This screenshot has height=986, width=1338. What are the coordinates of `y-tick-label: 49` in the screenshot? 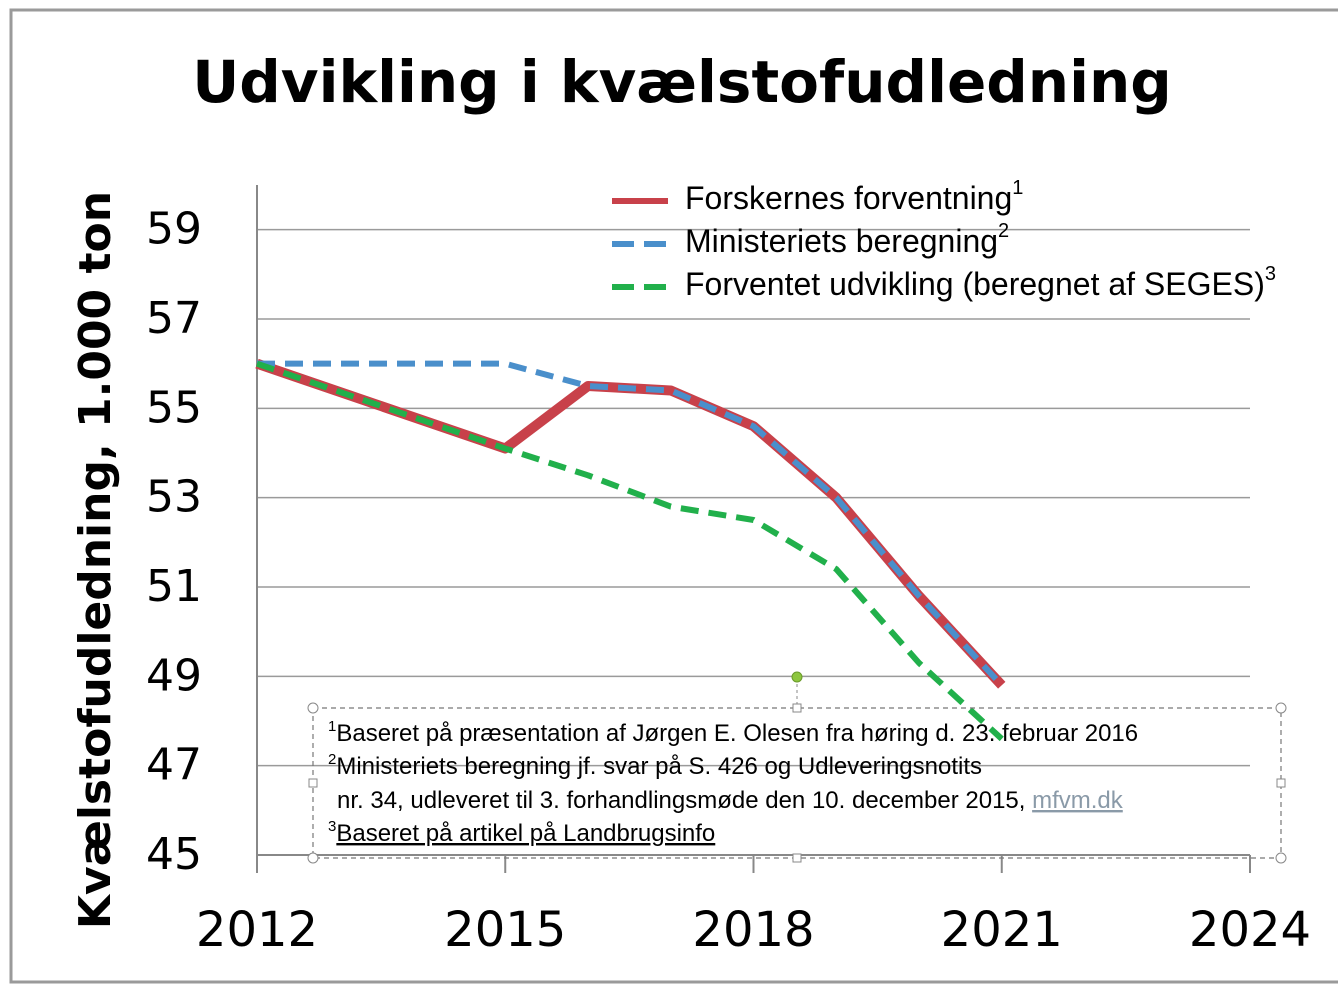 It's located at (174, 675).